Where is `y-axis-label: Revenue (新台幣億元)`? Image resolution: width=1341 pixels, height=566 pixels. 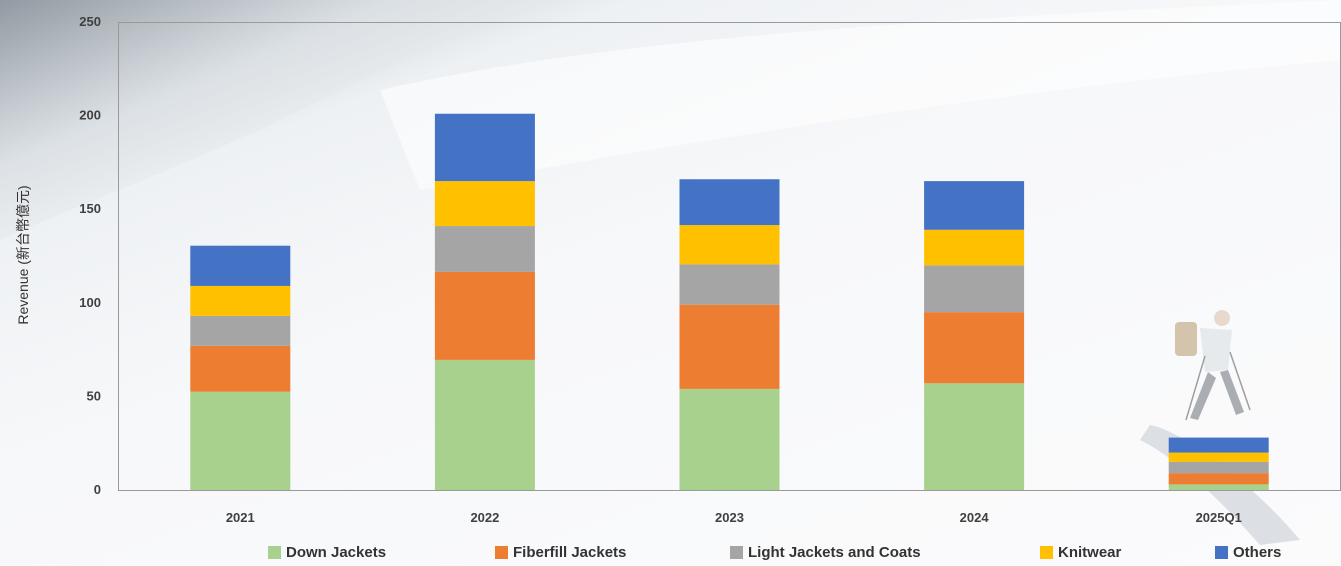 y-axis-label: Revenue (新台幣億元) is located at coordinates (23, 254).